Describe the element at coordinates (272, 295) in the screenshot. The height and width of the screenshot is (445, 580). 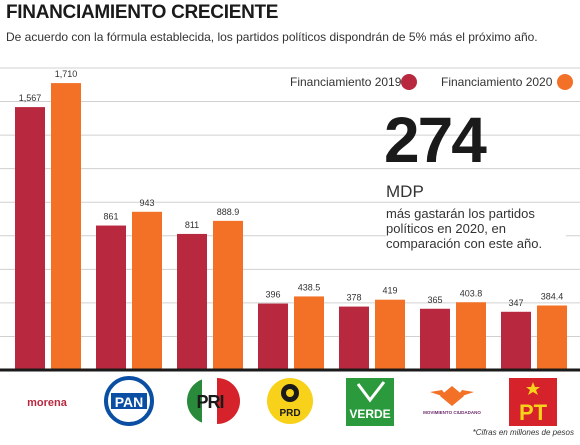
I see `value-label-2019-3: 396` at that location.